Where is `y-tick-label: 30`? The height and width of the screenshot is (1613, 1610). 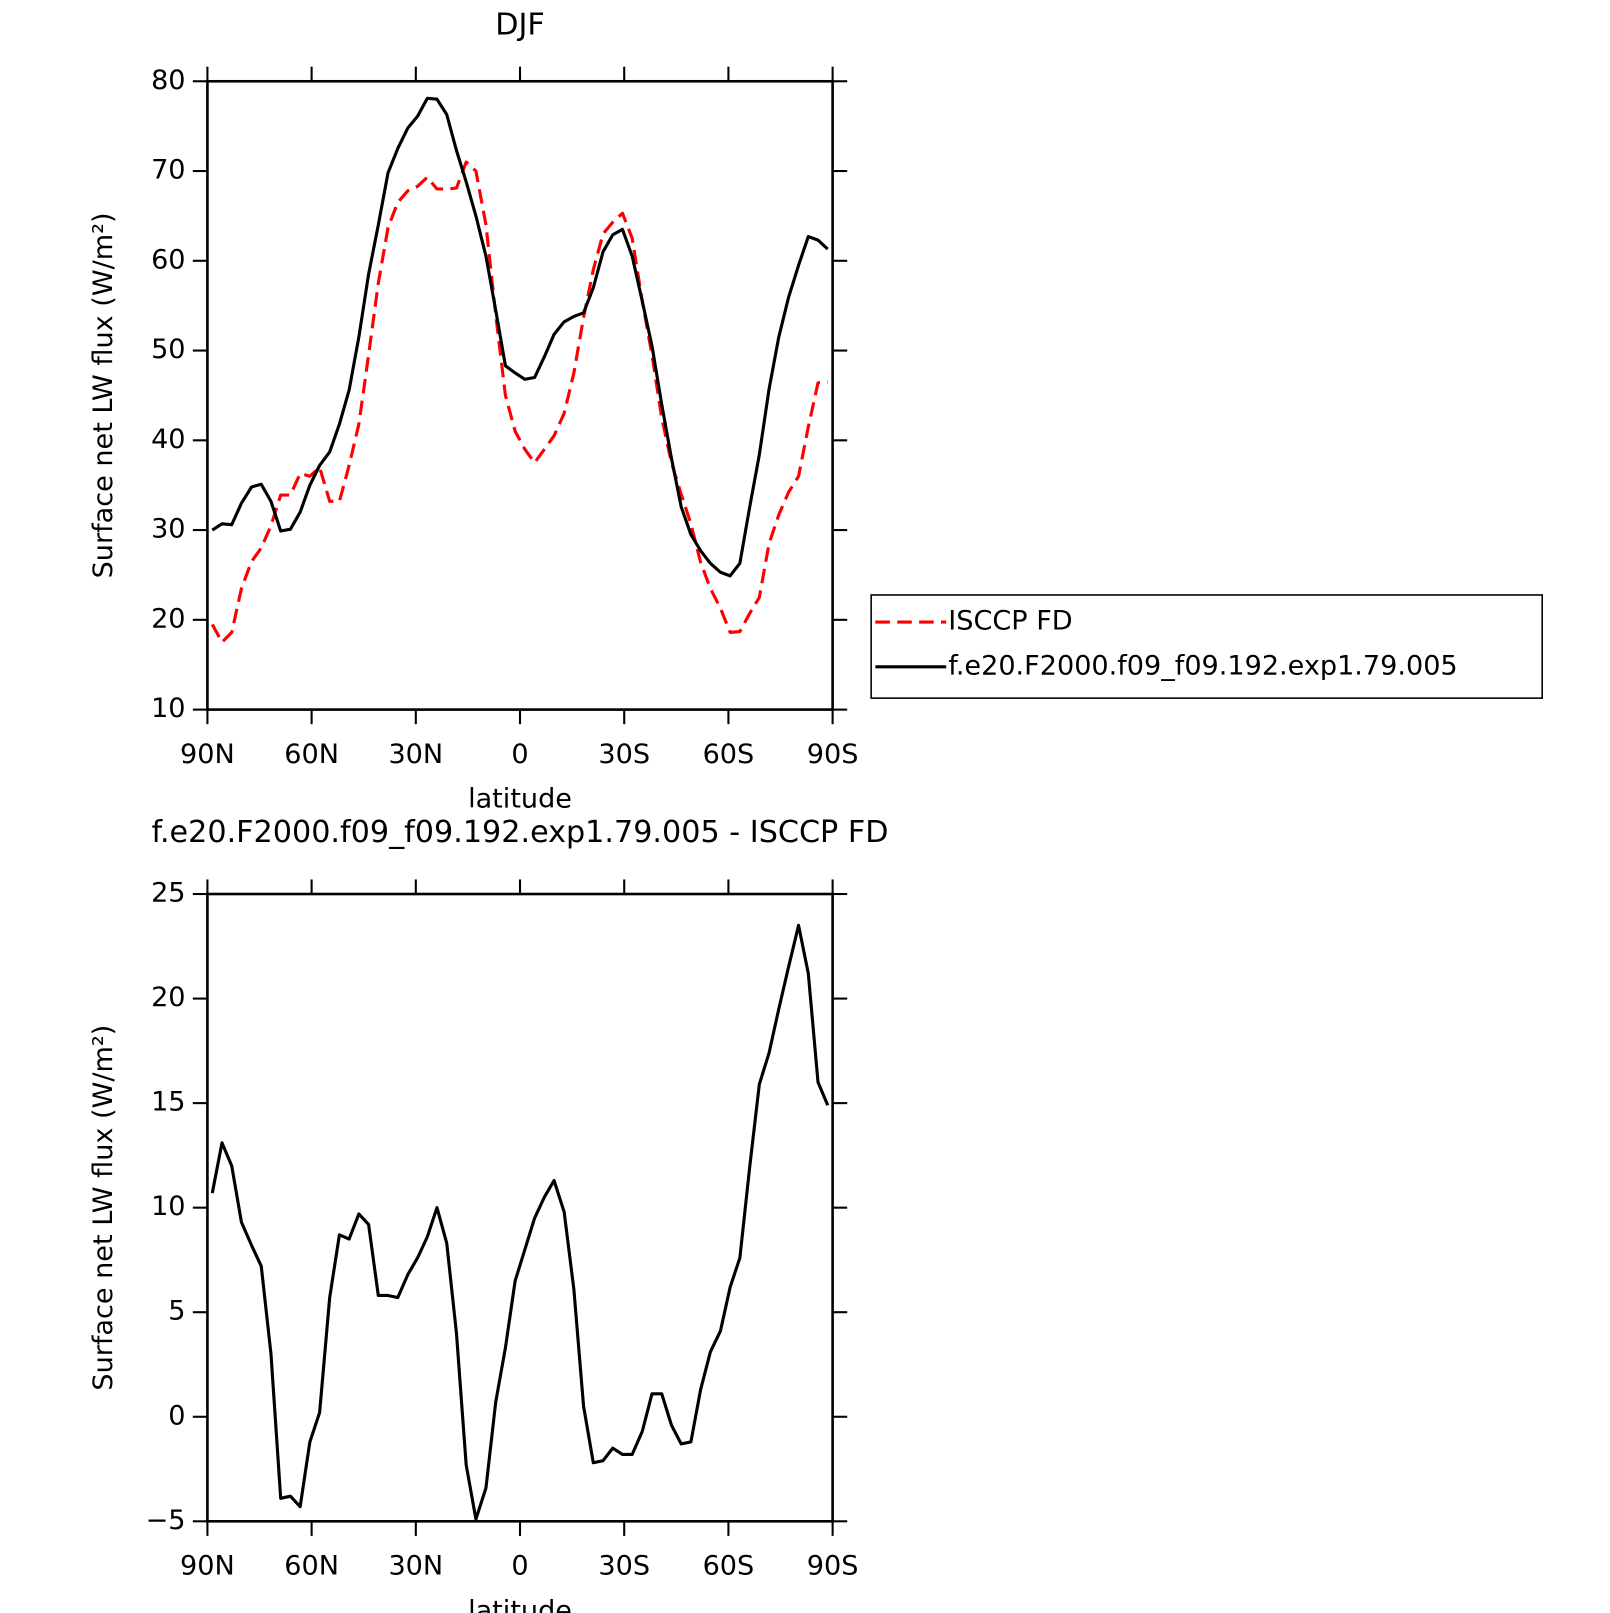 y-tick-label: 30 is located at coordinates (168, 529).